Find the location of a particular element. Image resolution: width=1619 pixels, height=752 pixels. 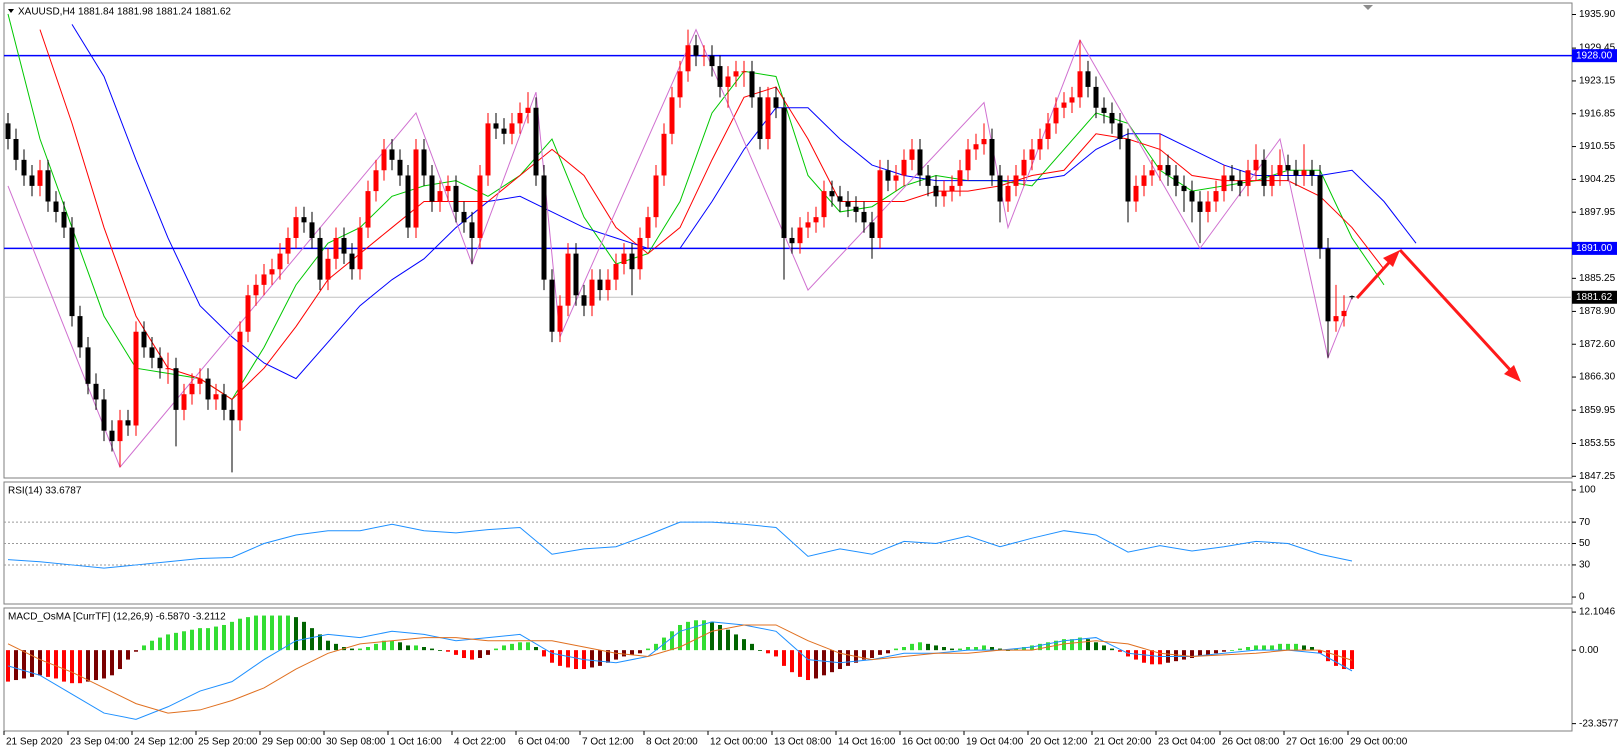

x-tick-label: 21 Oct 20:00 is located at coordinates (1123, 742).